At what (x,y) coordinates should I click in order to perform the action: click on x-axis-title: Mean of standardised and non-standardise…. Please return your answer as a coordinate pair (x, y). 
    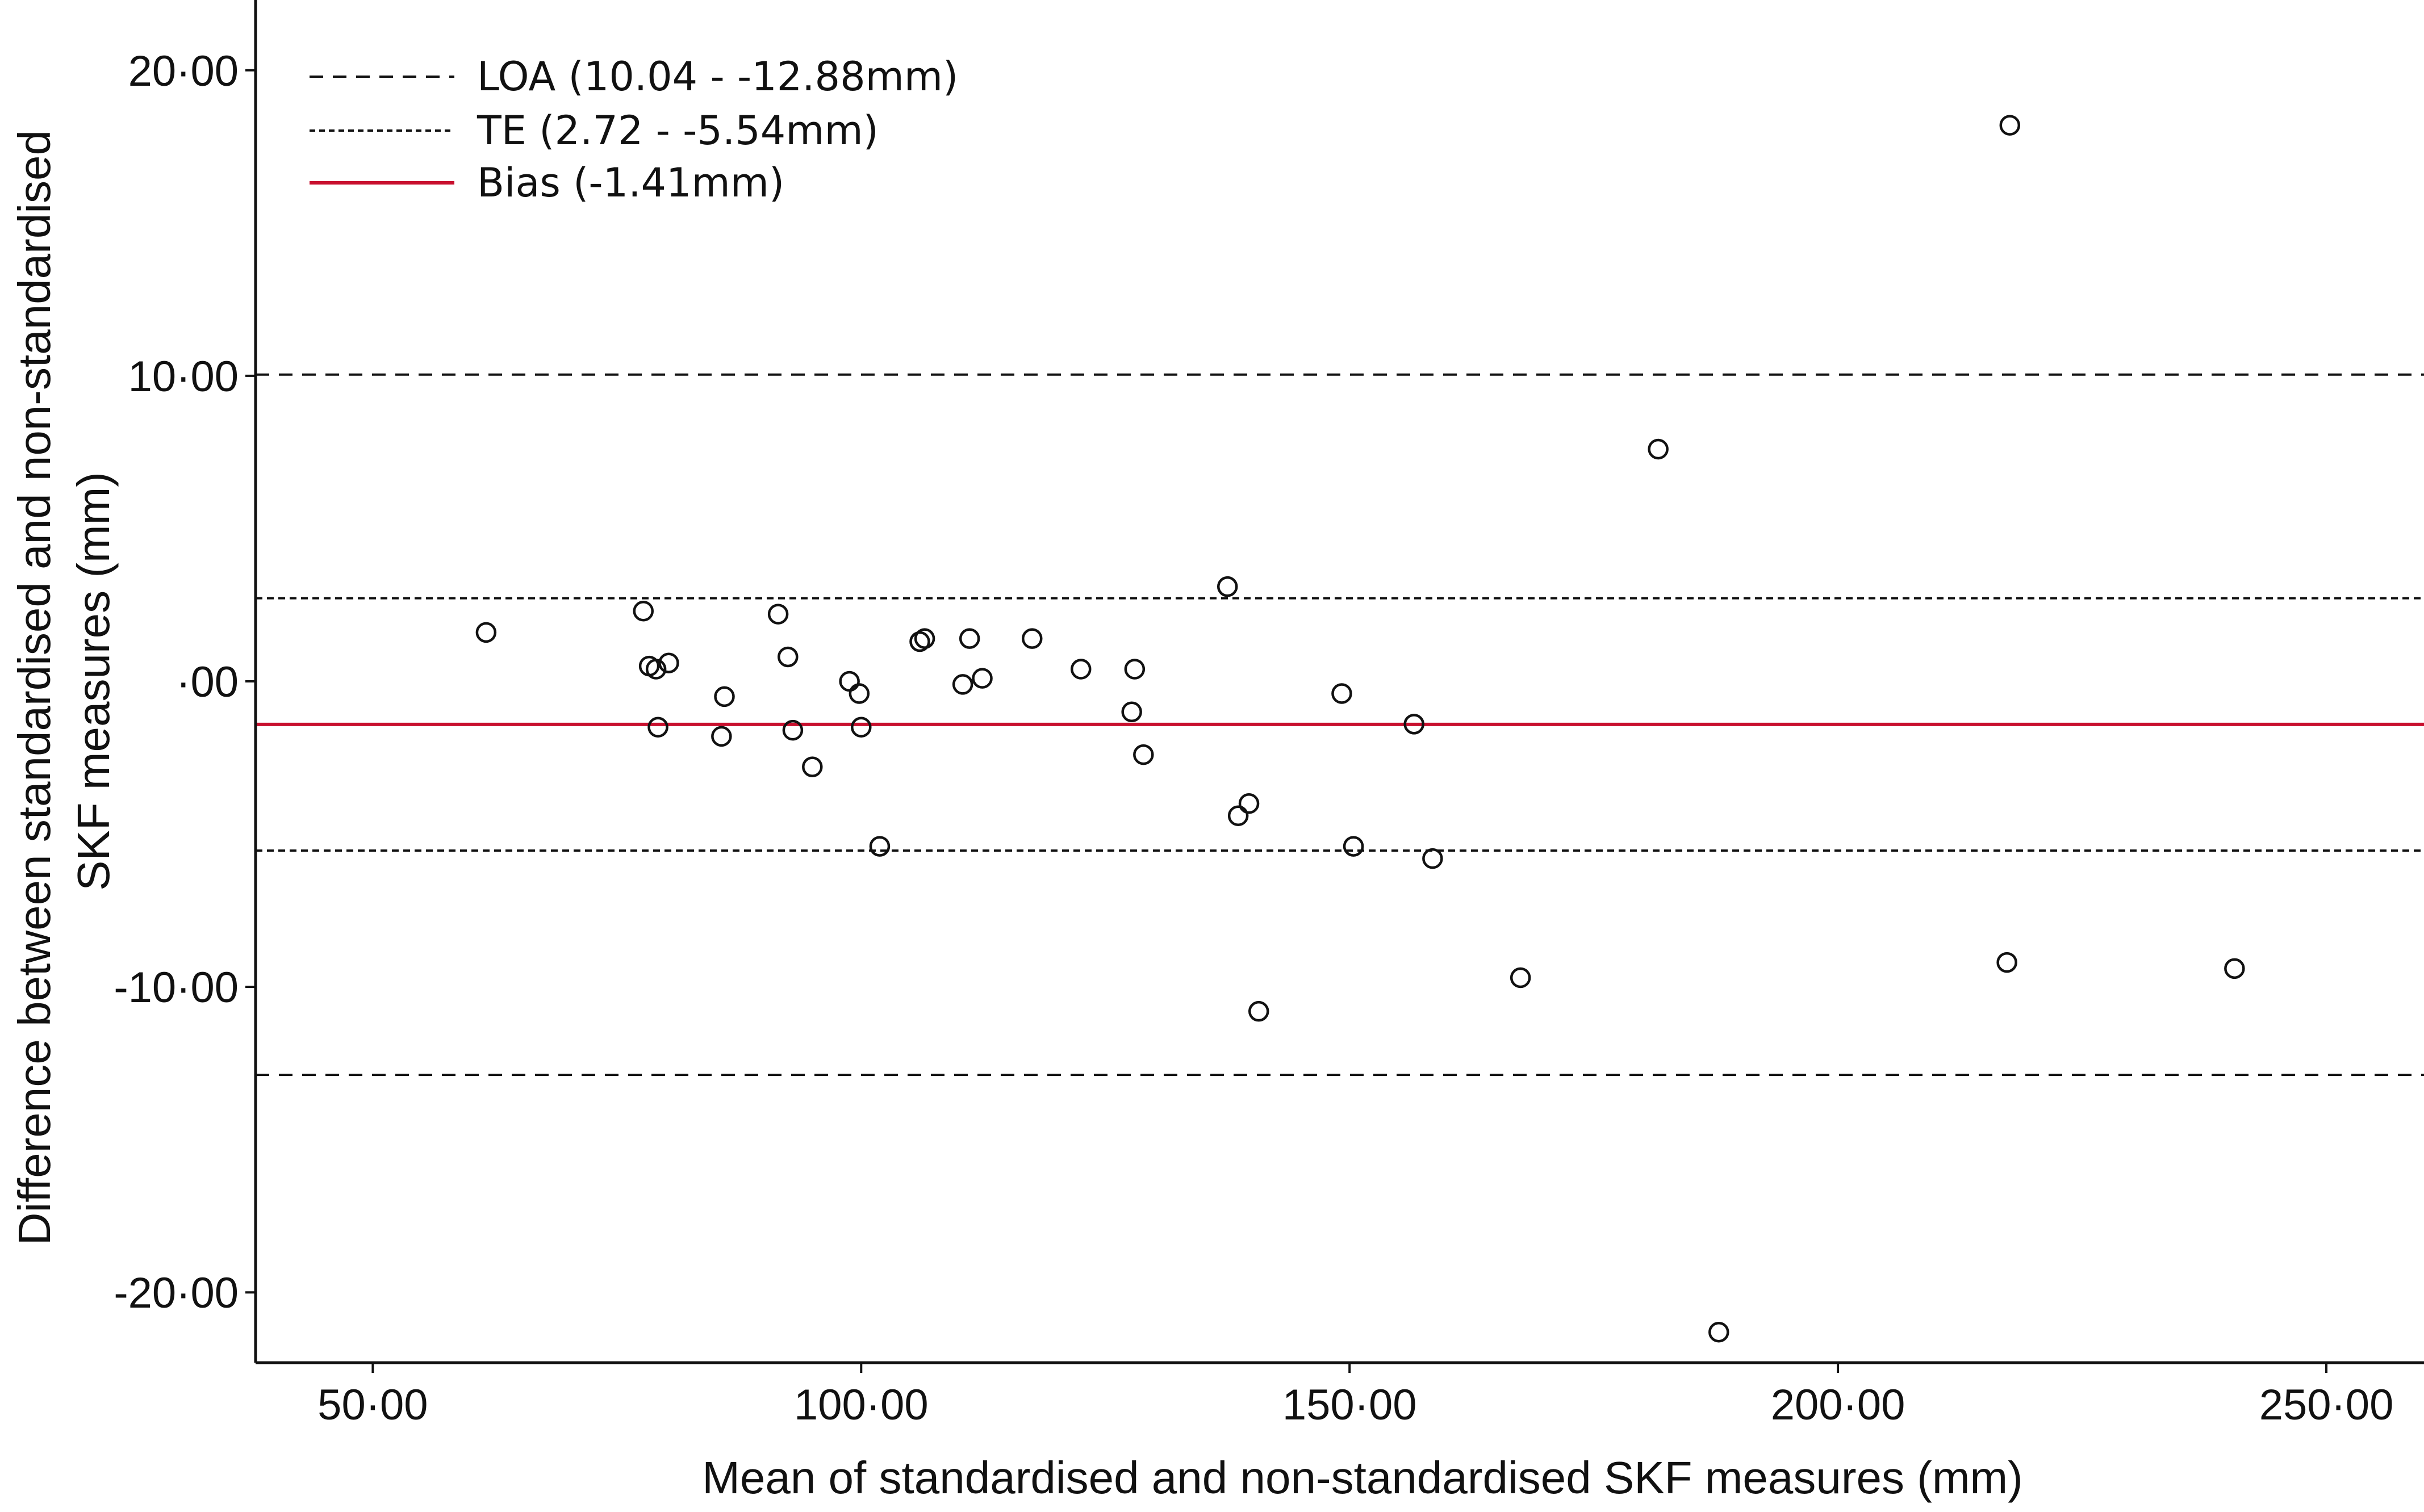
    Looking at the image, I should click on (1362, 1478).